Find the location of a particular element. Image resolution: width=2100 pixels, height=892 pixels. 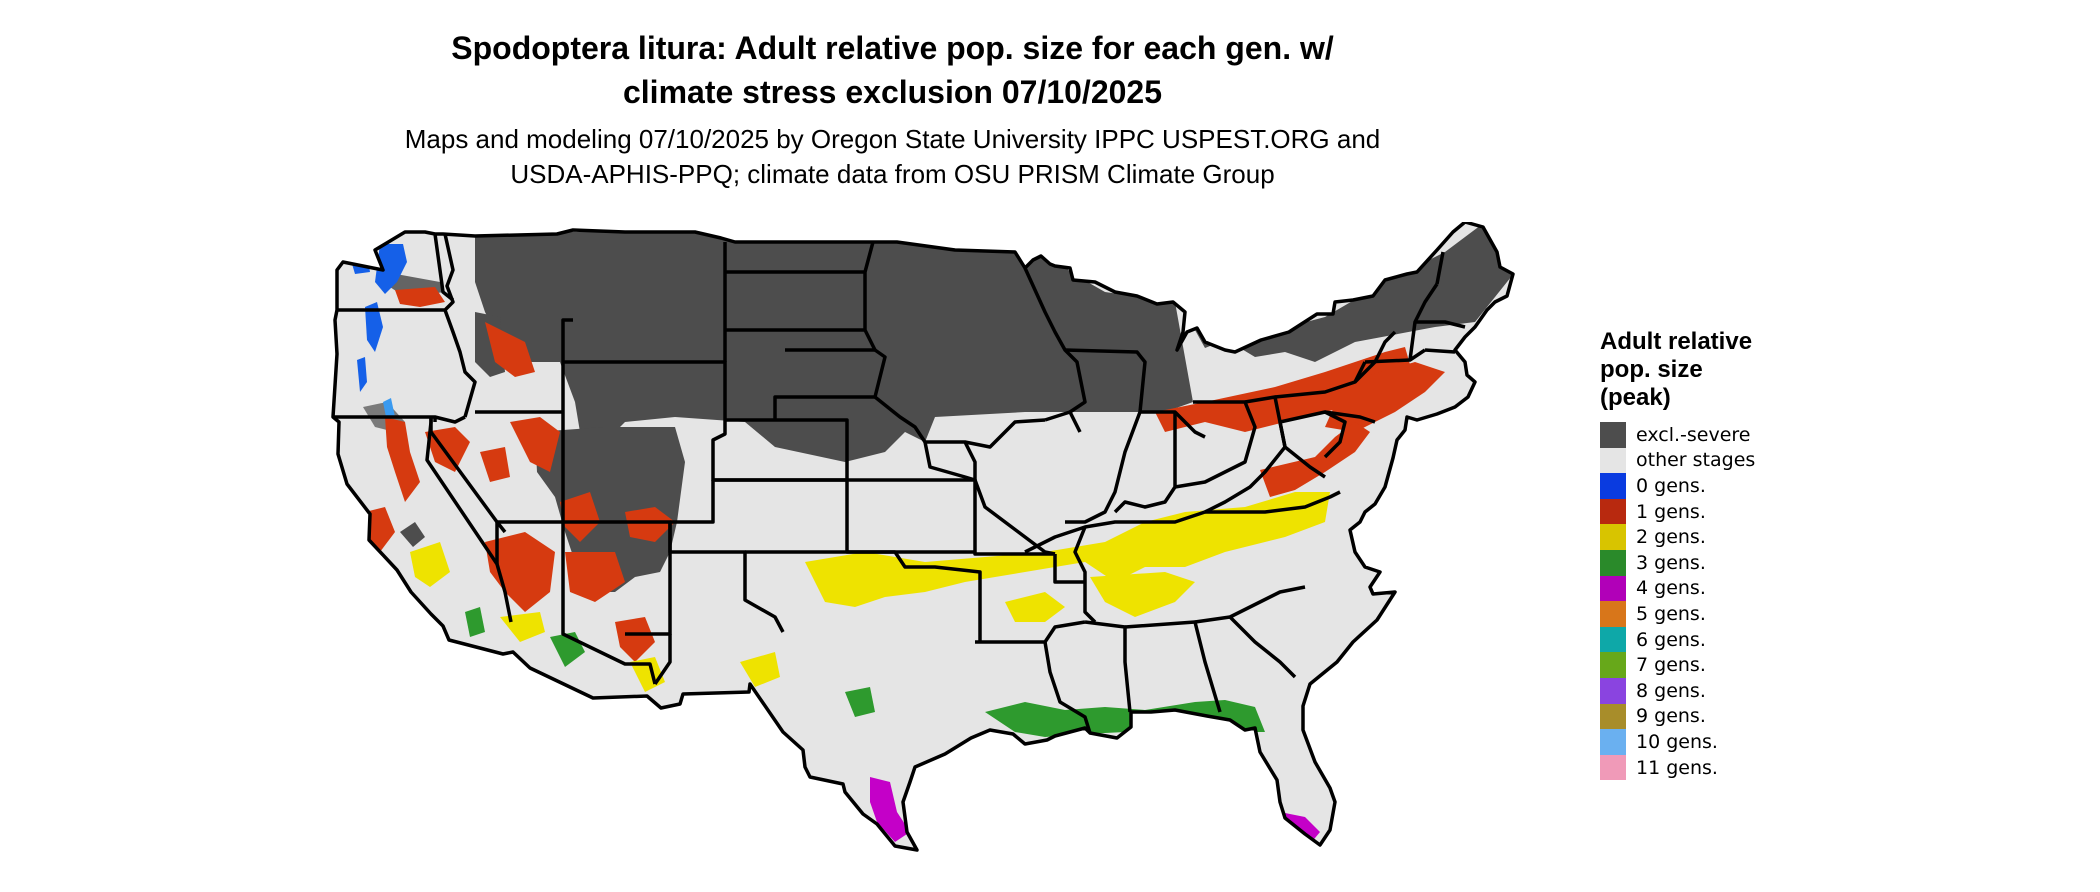

legend-item: 6 gens. is located at coordinates (1710, 639).